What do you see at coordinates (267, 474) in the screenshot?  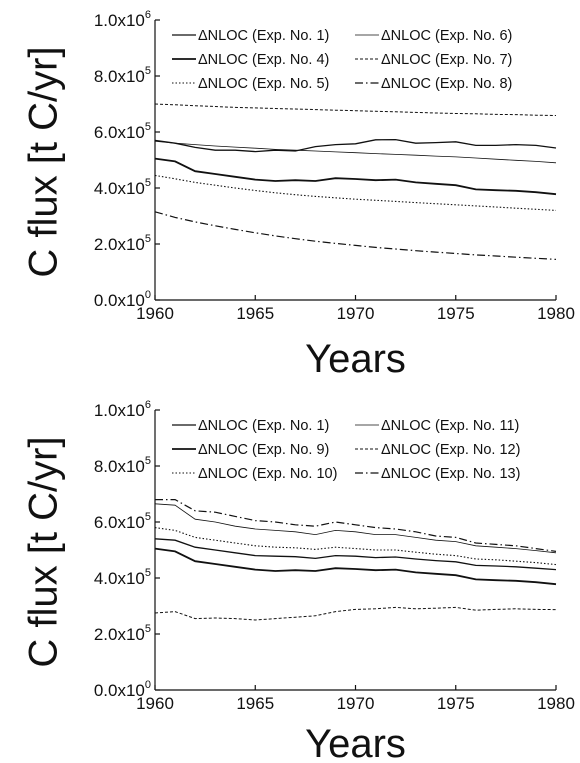 I see `legend-label: ΔNLOC (Exp. No. 10)` at bounding box center [267, 474].